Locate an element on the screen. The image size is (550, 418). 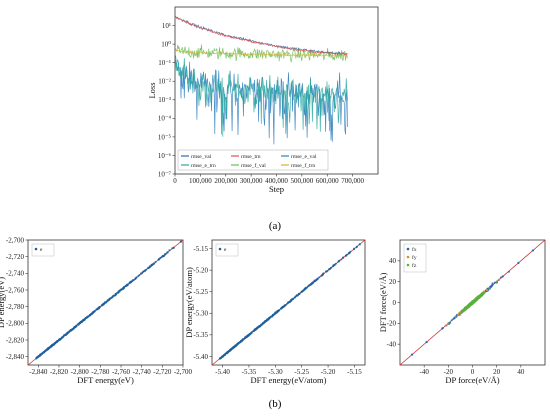
x-tick-label: -2,760 is located at coordinates (121, 372).